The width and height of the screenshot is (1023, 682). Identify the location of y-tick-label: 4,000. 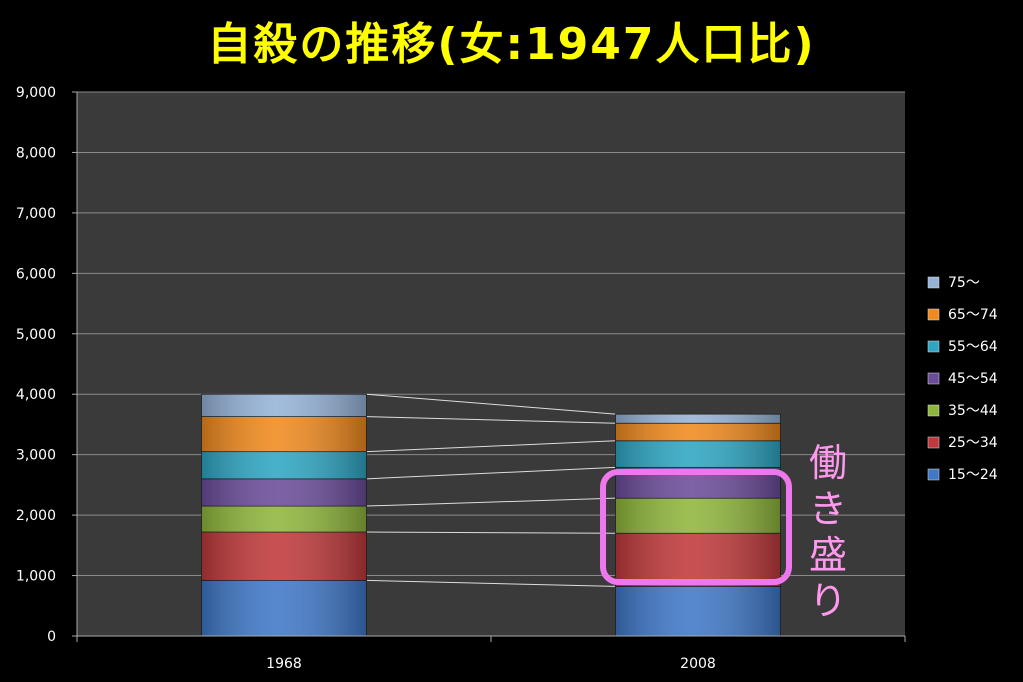
(36, 395).